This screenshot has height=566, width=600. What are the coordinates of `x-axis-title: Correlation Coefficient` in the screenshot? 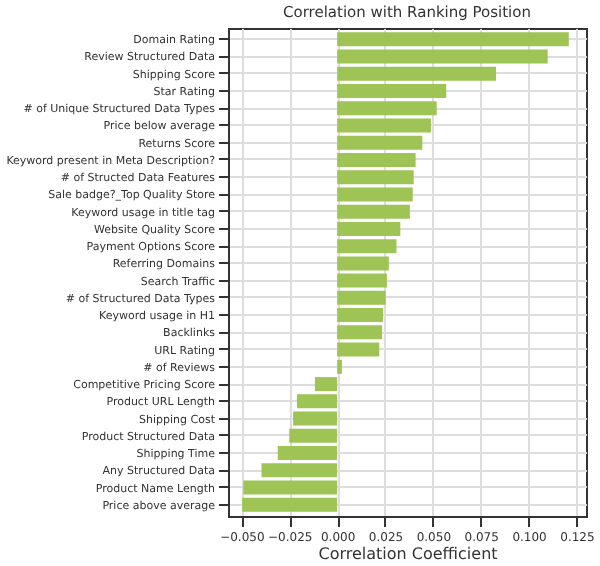 It's located at (408, 554).